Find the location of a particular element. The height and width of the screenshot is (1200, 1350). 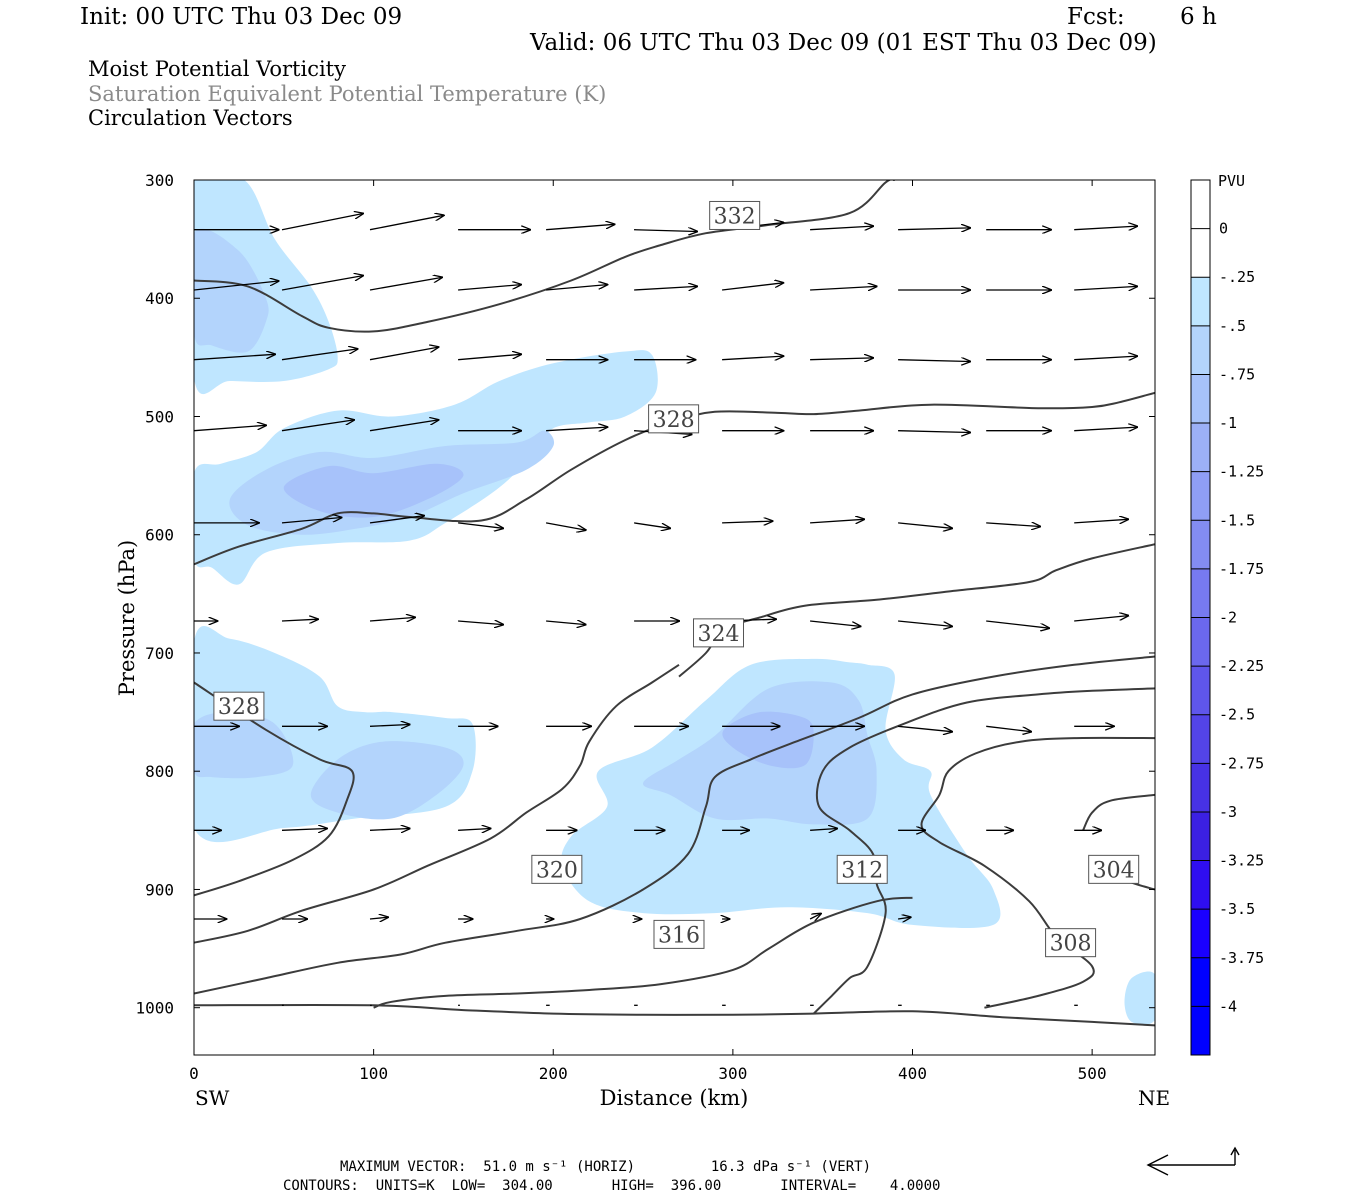

y-tick-label: 900 is located at coordinates (159, 889).